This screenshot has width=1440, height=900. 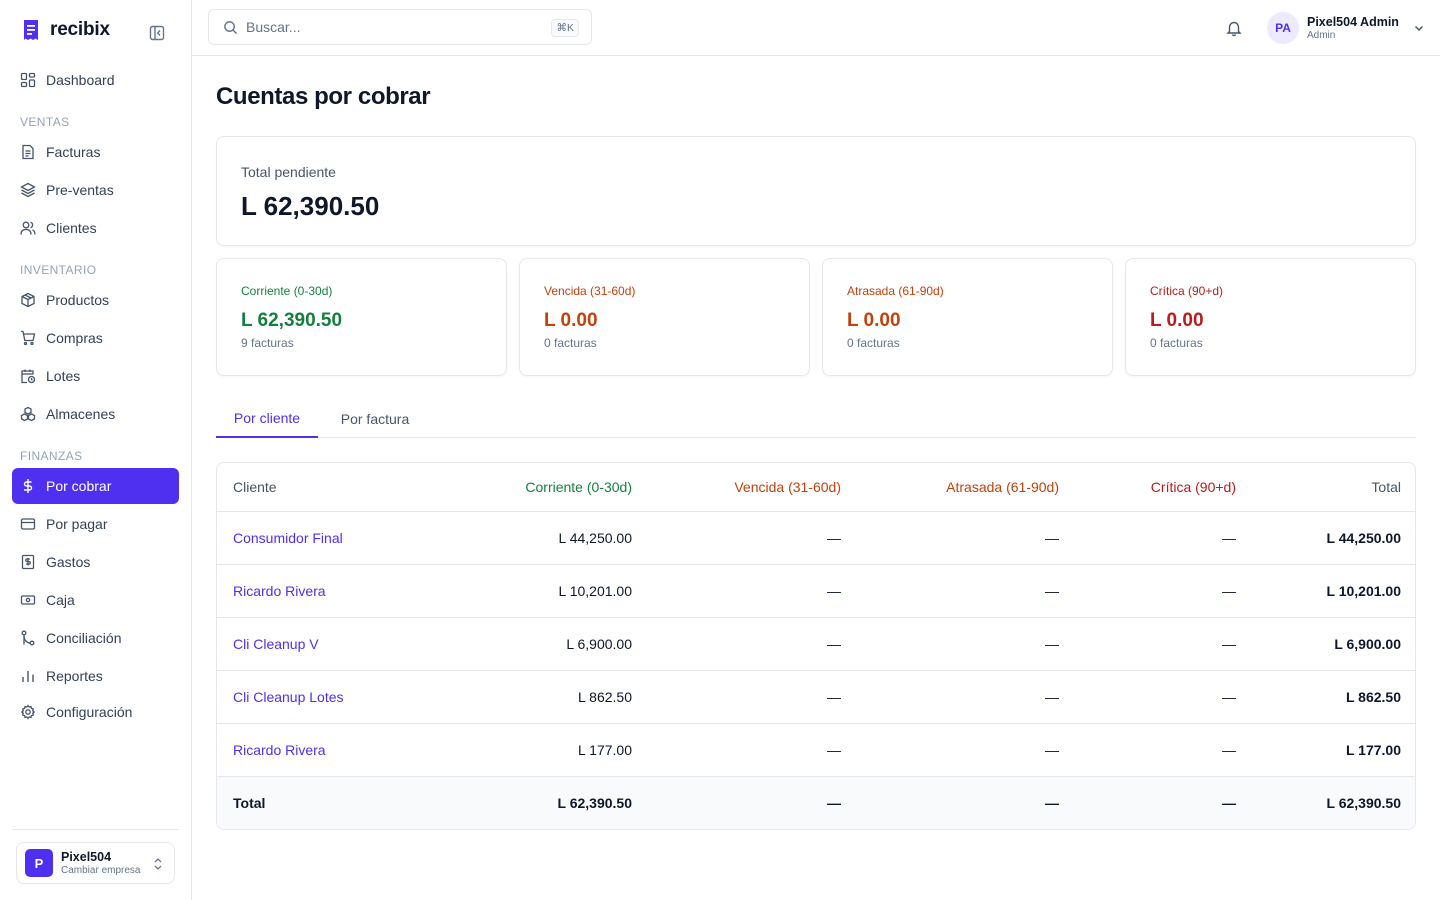 What do you see at coordinates (1386, 486) in the screenshot?
I see `column-header-total: Total` at bounding box center [1386, 486].